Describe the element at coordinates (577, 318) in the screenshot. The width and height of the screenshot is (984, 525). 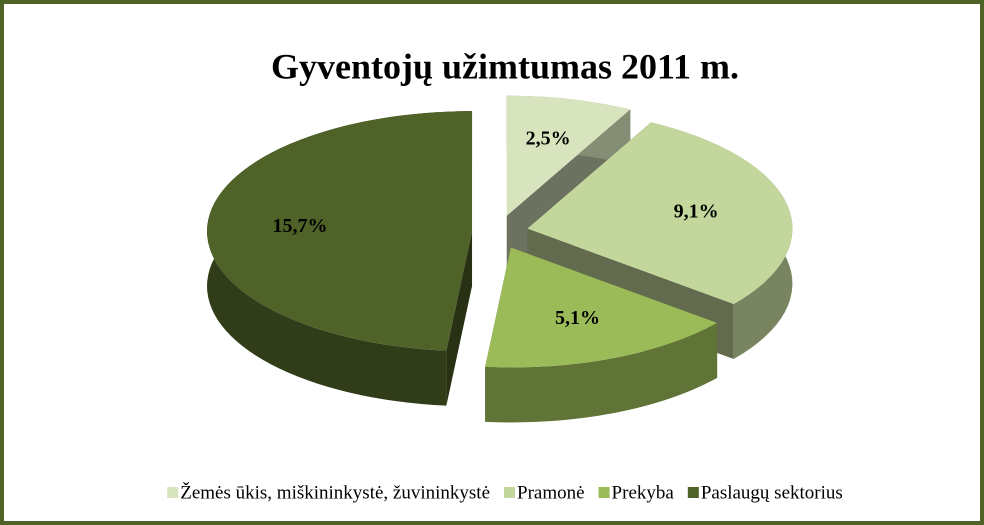
I see `data-label: 5,1%` at that location.